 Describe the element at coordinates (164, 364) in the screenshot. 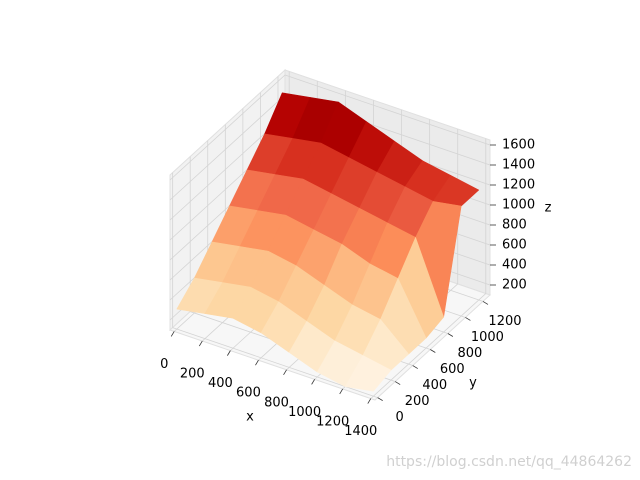

I see `x-tick-label: 0` at that location.